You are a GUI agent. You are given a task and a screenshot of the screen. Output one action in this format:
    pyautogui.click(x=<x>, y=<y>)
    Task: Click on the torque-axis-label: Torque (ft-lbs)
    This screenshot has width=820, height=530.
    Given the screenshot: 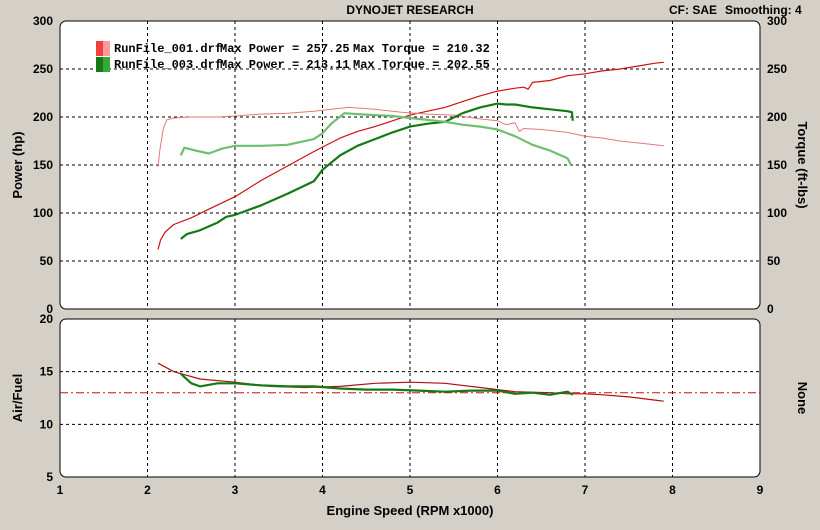 What is the action you would take?
    pyautogui.click(x=802, y=164)
    